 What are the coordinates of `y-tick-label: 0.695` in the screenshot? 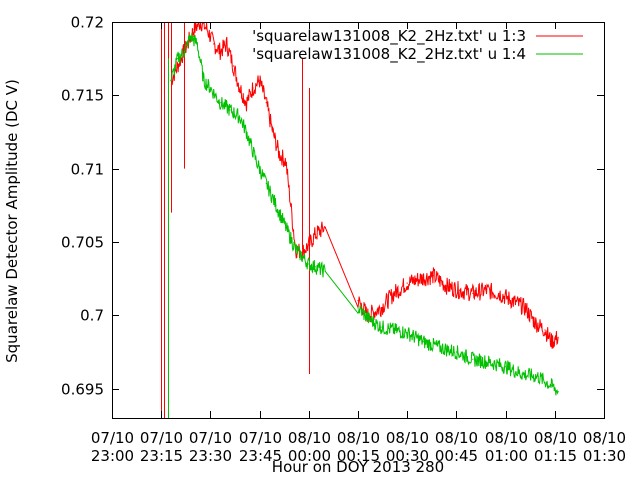 It's located at (82, 390).